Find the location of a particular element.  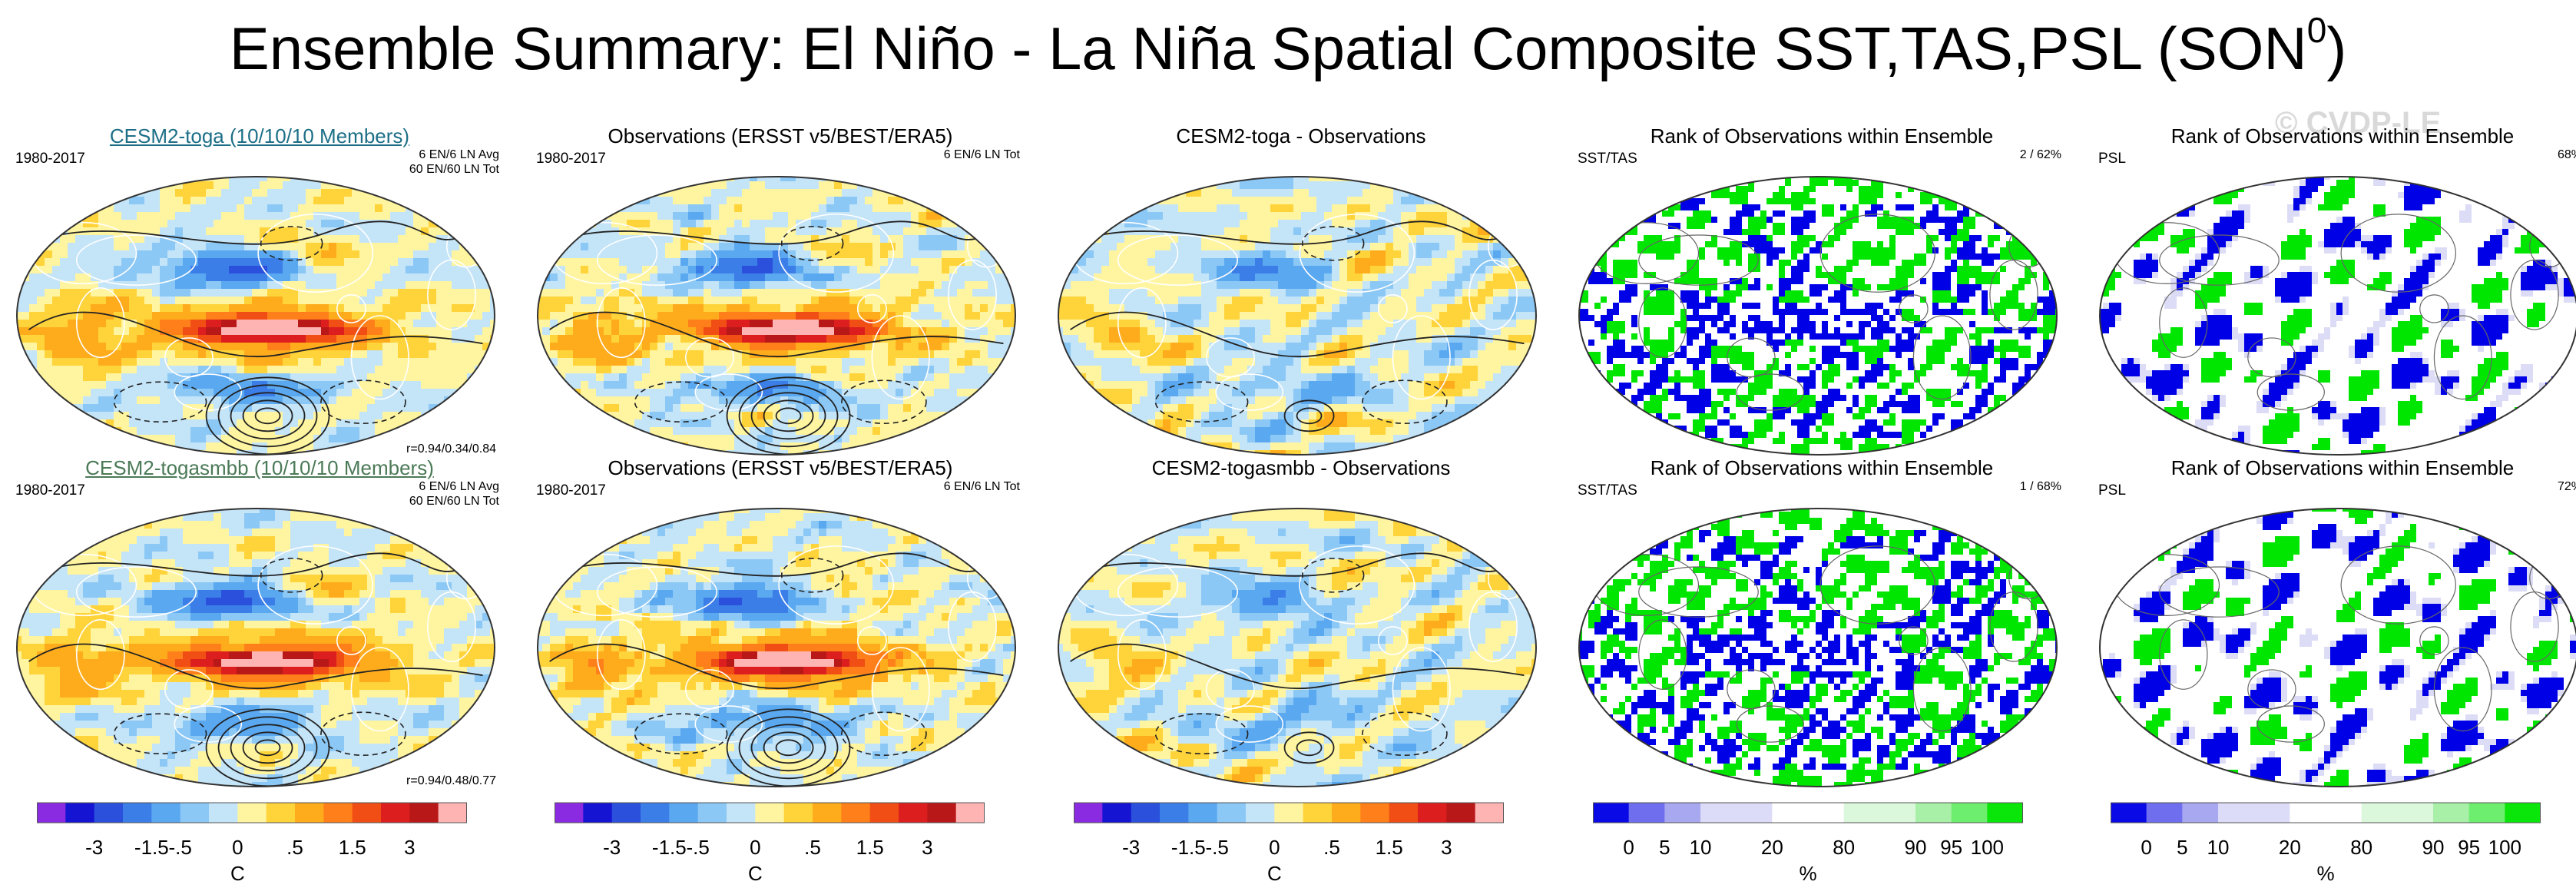

panel-note: 68% is located at coordinates (2567, 154).